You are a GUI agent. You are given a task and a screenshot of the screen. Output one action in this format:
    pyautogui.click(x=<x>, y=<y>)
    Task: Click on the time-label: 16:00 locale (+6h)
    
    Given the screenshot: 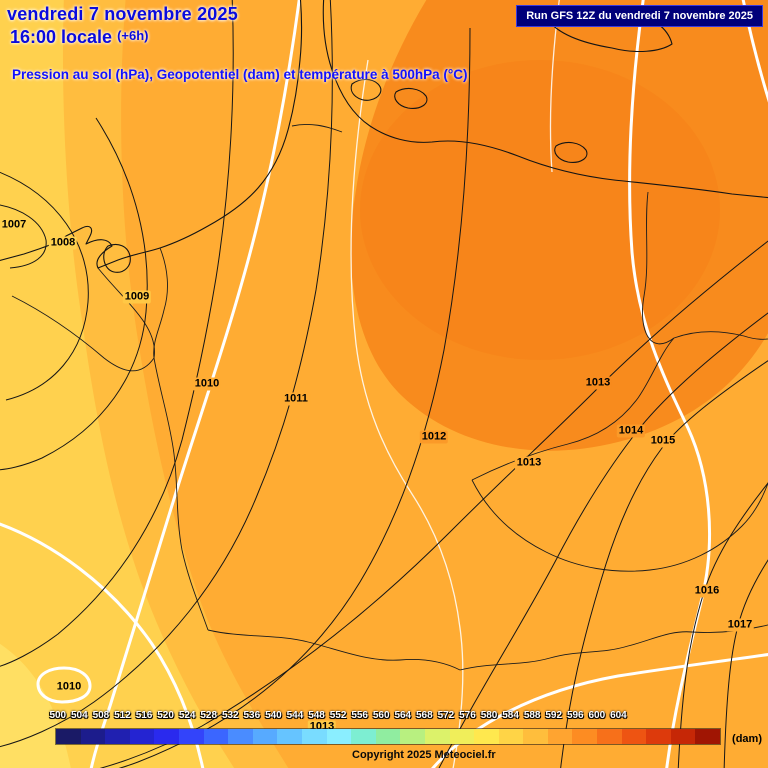 What is the action you would take?
    pyautogui.click(x=79, y=37)
    